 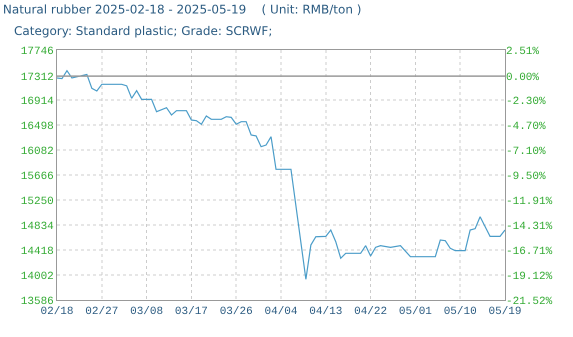 What do you see at coordinates (37, 52) in the screenshot?
I see `y-tick-label: 17746` at bounding box center [37, 52].